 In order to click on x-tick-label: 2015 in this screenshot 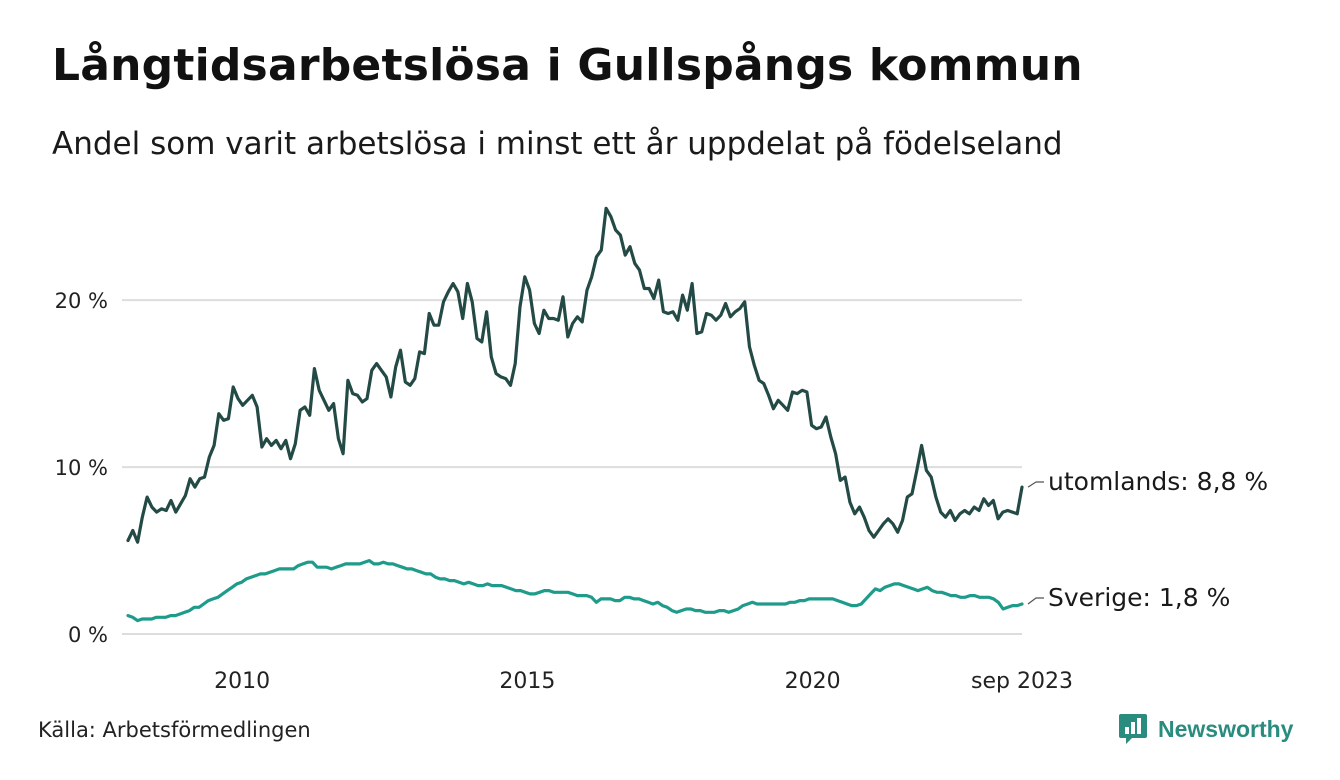, I will do `click(527, 681)`.